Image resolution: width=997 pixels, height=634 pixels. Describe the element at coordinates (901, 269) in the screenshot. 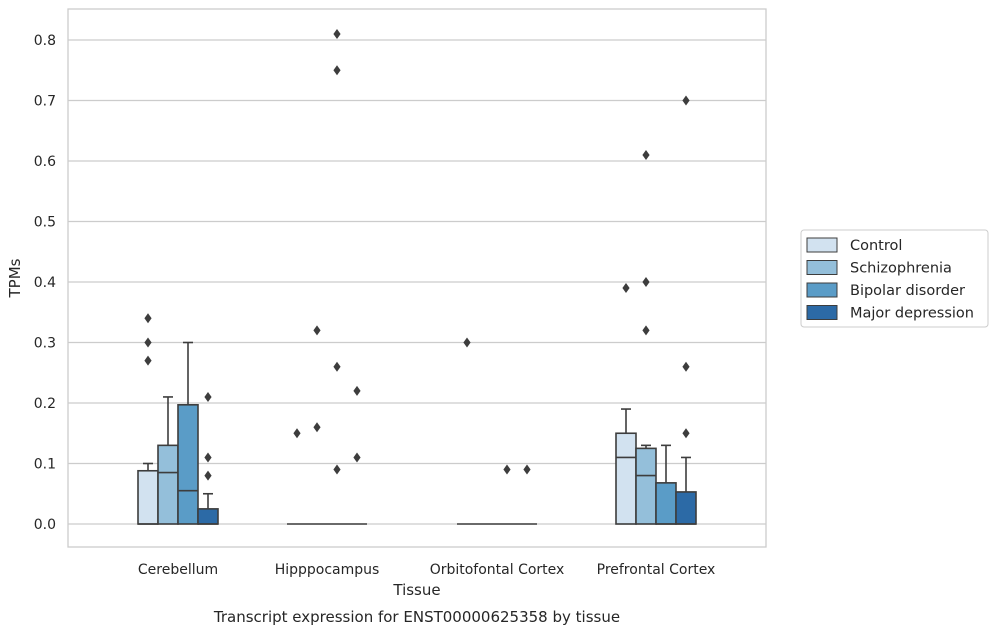

I see `legend-label: Schizophrenia` at that location.